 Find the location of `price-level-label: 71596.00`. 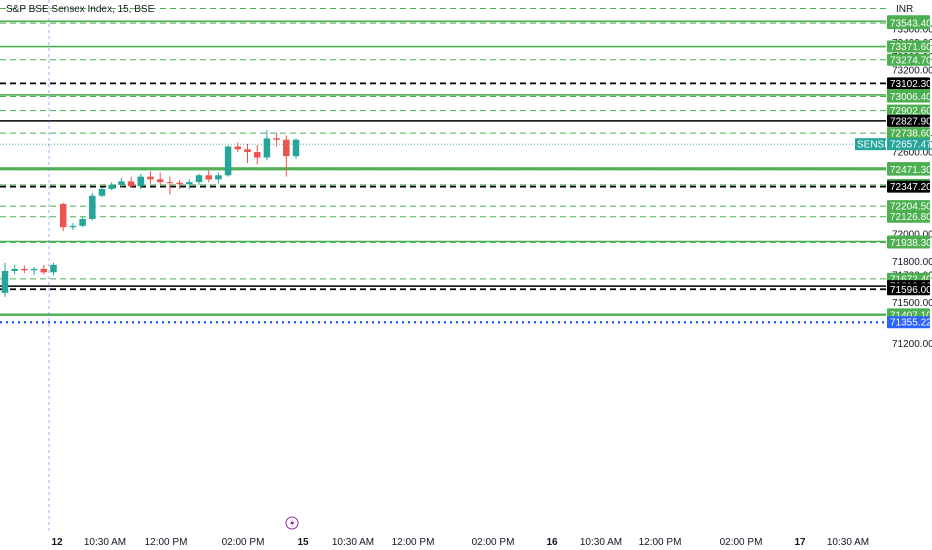

price-level-label: 71596.00 is located at coordinates (911, 290).